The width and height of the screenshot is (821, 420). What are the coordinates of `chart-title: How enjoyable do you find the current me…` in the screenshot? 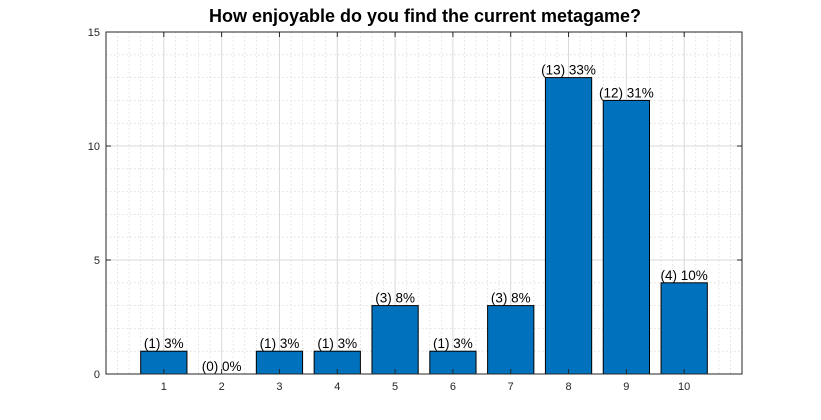 It's located at (425, 16).